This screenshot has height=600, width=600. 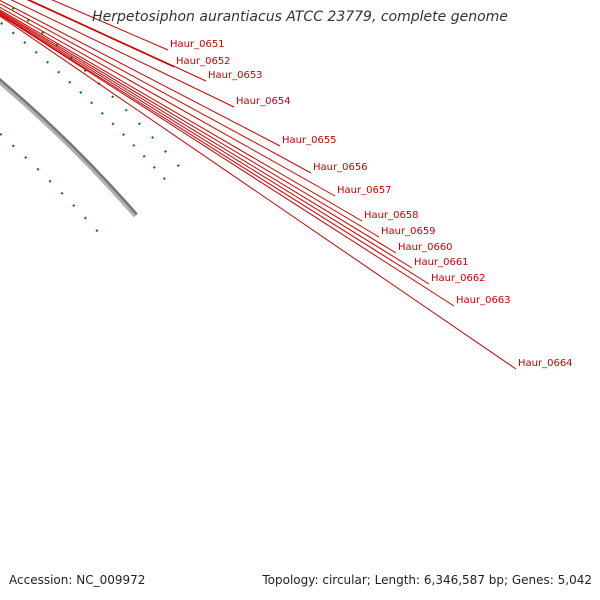 What do you see at coordinates (425, 247) in the screenshot?
I see `gene-label-10: Haur_0660` at bounding box center [425, 247].